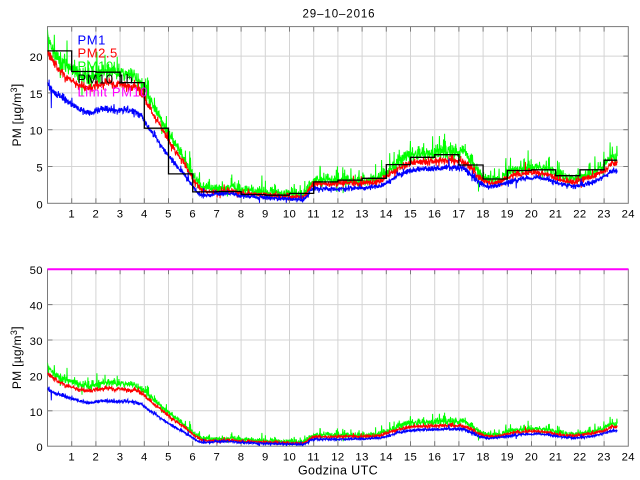 The image size is (640, 480). I want to click on svg-text: 50, so click(36, 271).